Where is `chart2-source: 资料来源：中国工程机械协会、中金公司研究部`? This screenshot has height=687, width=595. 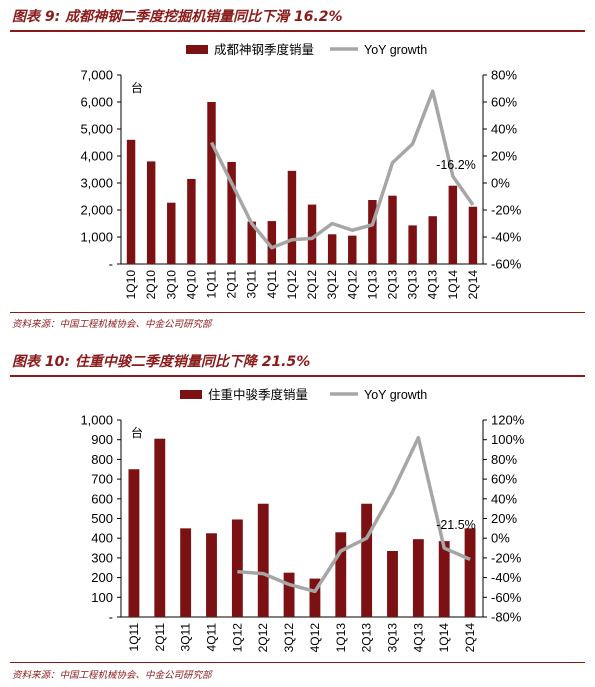
chart2-source: 资料来源：中国工程机械协会、中金公司研究部 is located at coordinates (112, 675).